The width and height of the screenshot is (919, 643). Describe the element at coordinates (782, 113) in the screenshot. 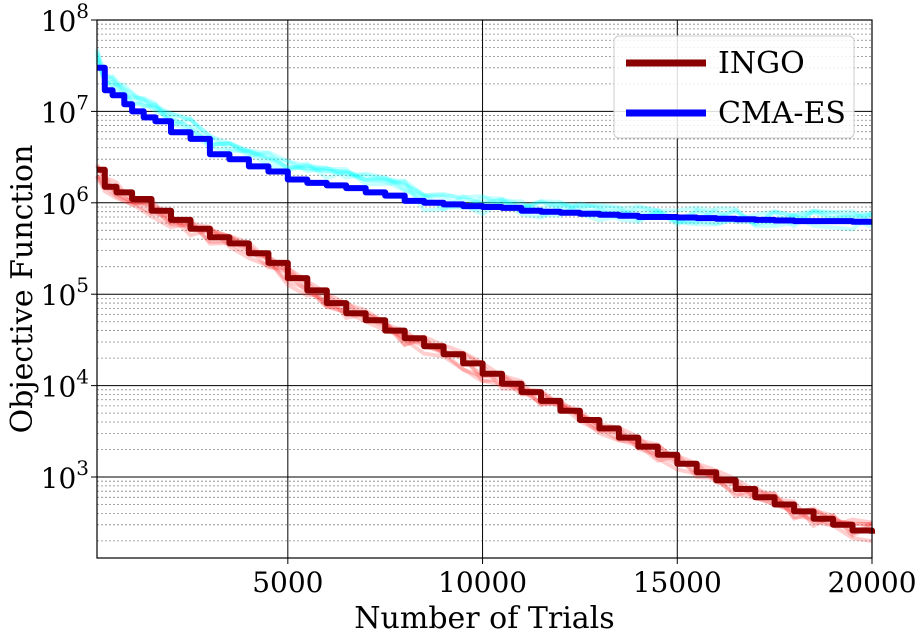

I see `legend-label-cma-es: CMA-ES` at that location.